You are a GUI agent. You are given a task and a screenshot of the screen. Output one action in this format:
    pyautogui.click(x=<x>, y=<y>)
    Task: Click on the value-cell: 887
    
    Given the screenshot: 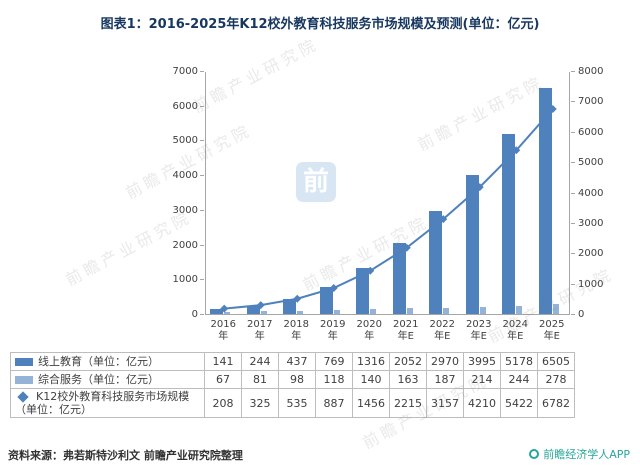 What is the action you would take?
    pyautogui.click(x=334, y=403)
    